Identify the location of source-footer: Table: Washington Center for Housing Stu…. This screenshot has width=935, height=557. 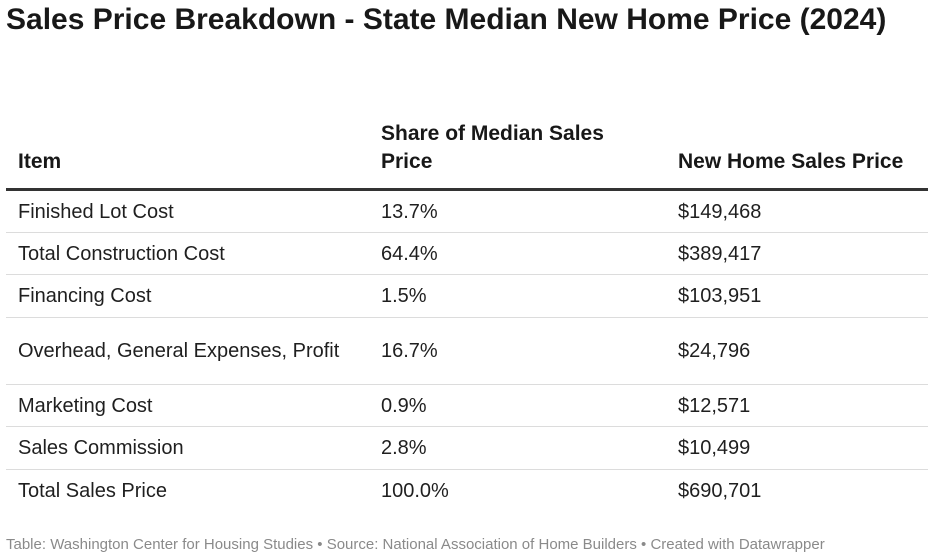
(415, 544).